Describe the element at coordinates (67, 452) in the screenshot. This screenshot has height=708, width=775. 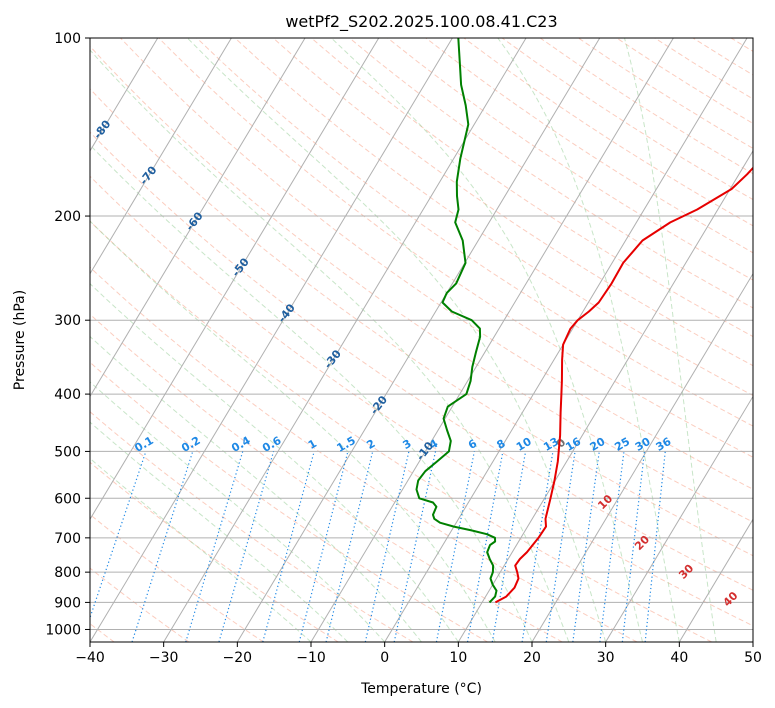
I see `y-tick-label: 500` at that location.